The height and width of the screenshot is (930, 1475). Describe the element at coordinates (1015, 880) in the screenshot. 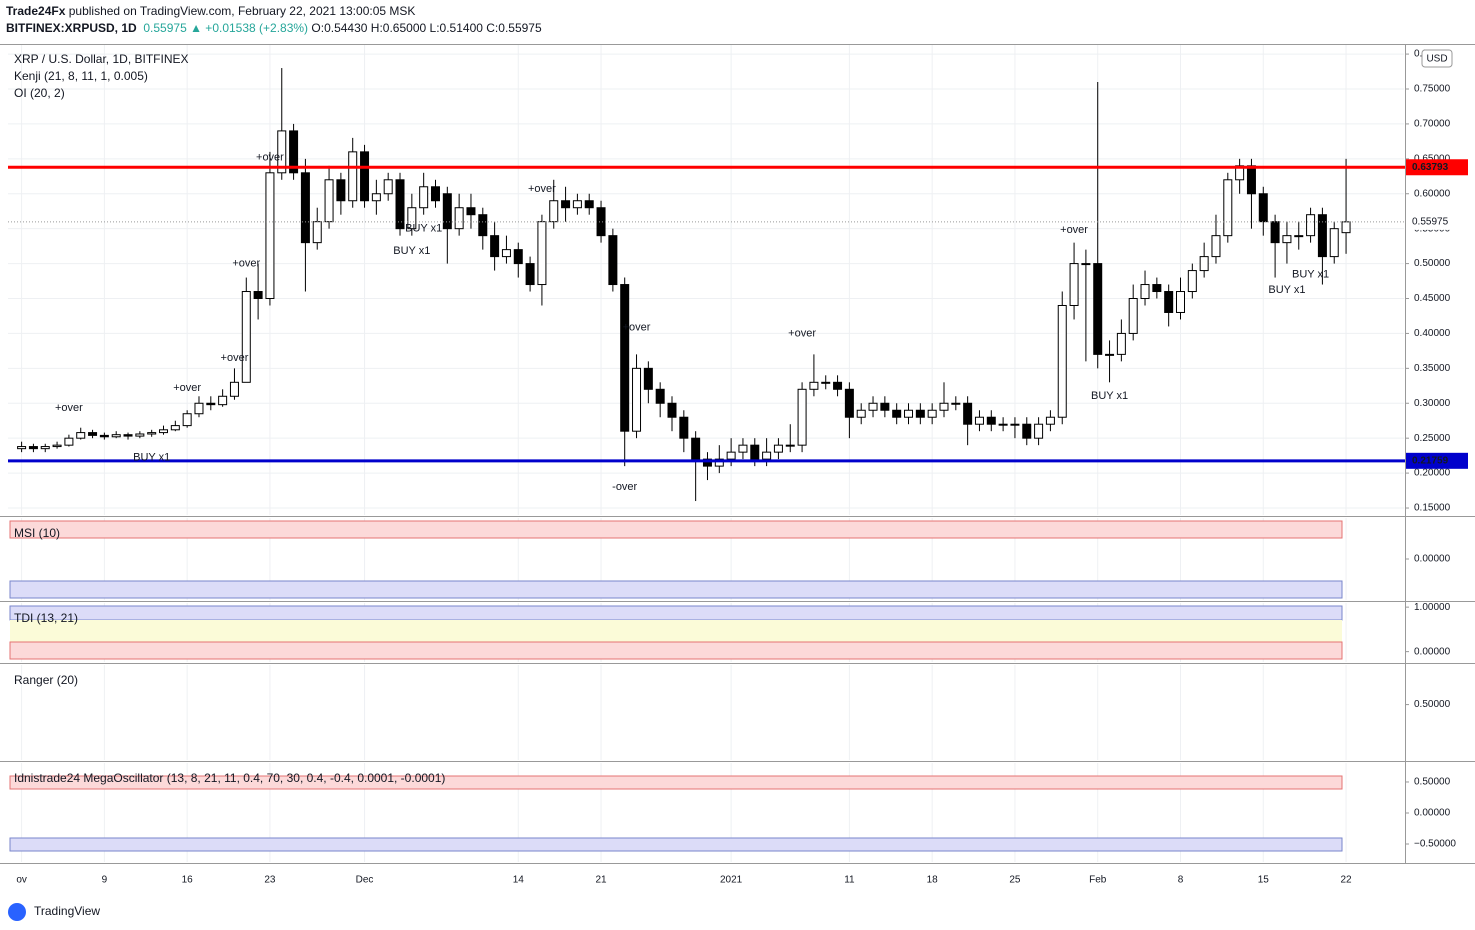

I see `x-tick-label: 25` at that location.